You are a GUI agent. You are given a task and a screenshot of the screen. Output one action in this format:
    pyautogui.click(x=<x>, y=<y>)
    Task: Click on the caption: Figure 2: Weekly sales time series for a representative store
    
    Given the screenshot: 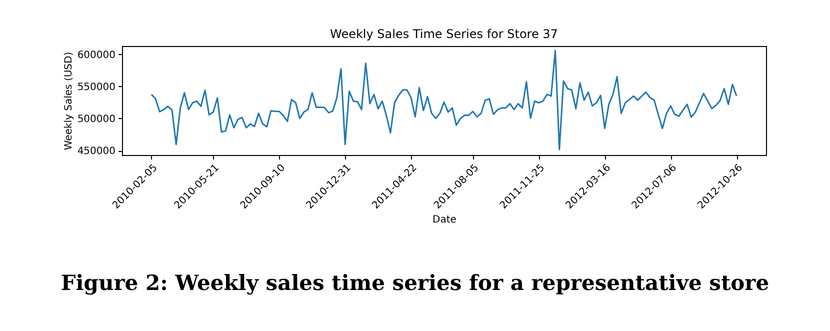 What is the action you would take?
    pyautogui.click(x=415, y=282)
    